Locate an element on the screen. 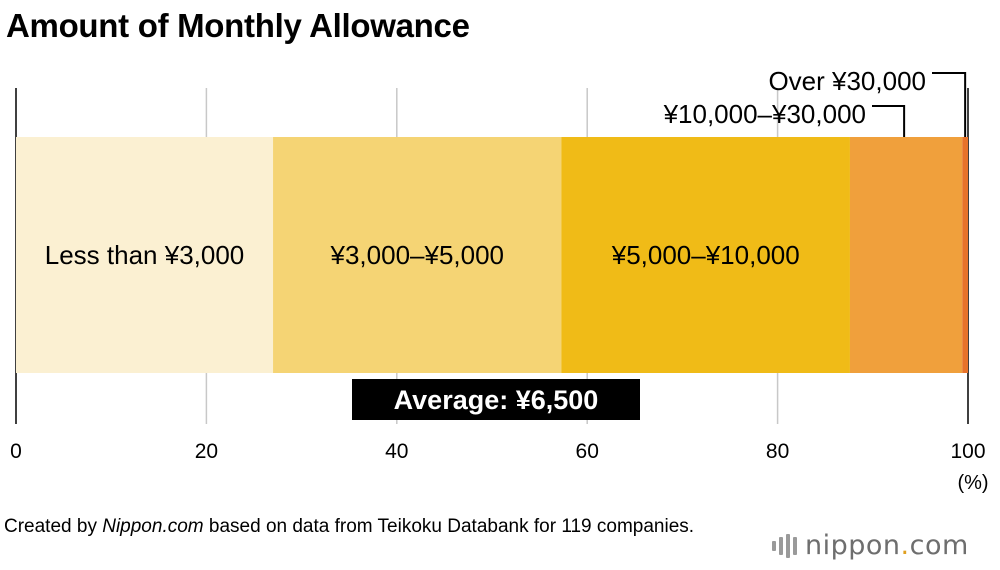  average-label: Average: ¥6,500 is located at coordinates (496, 400).